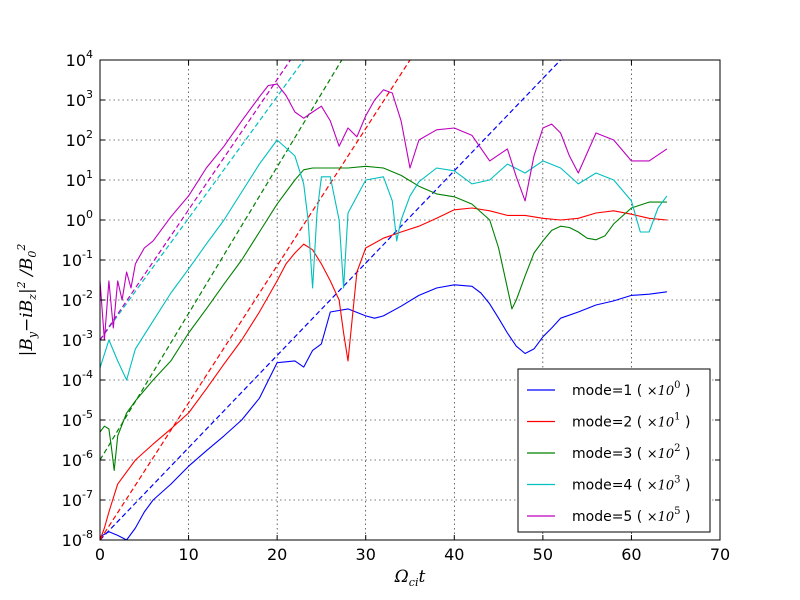 The height and width of the screenshot is (600, 800). What do you see at coordinates (410, 578) in the screenshot?
I see `x-axis-label: Ωcit` at bounding box center [410, 578].